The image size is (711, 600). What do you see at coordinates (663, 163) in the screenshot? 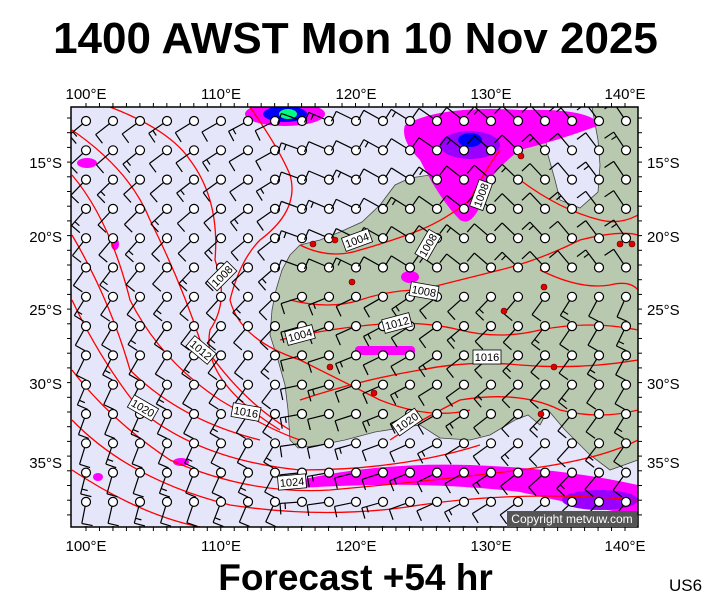
I see `lat-label: 15°S` at bounding box center [663, 163].